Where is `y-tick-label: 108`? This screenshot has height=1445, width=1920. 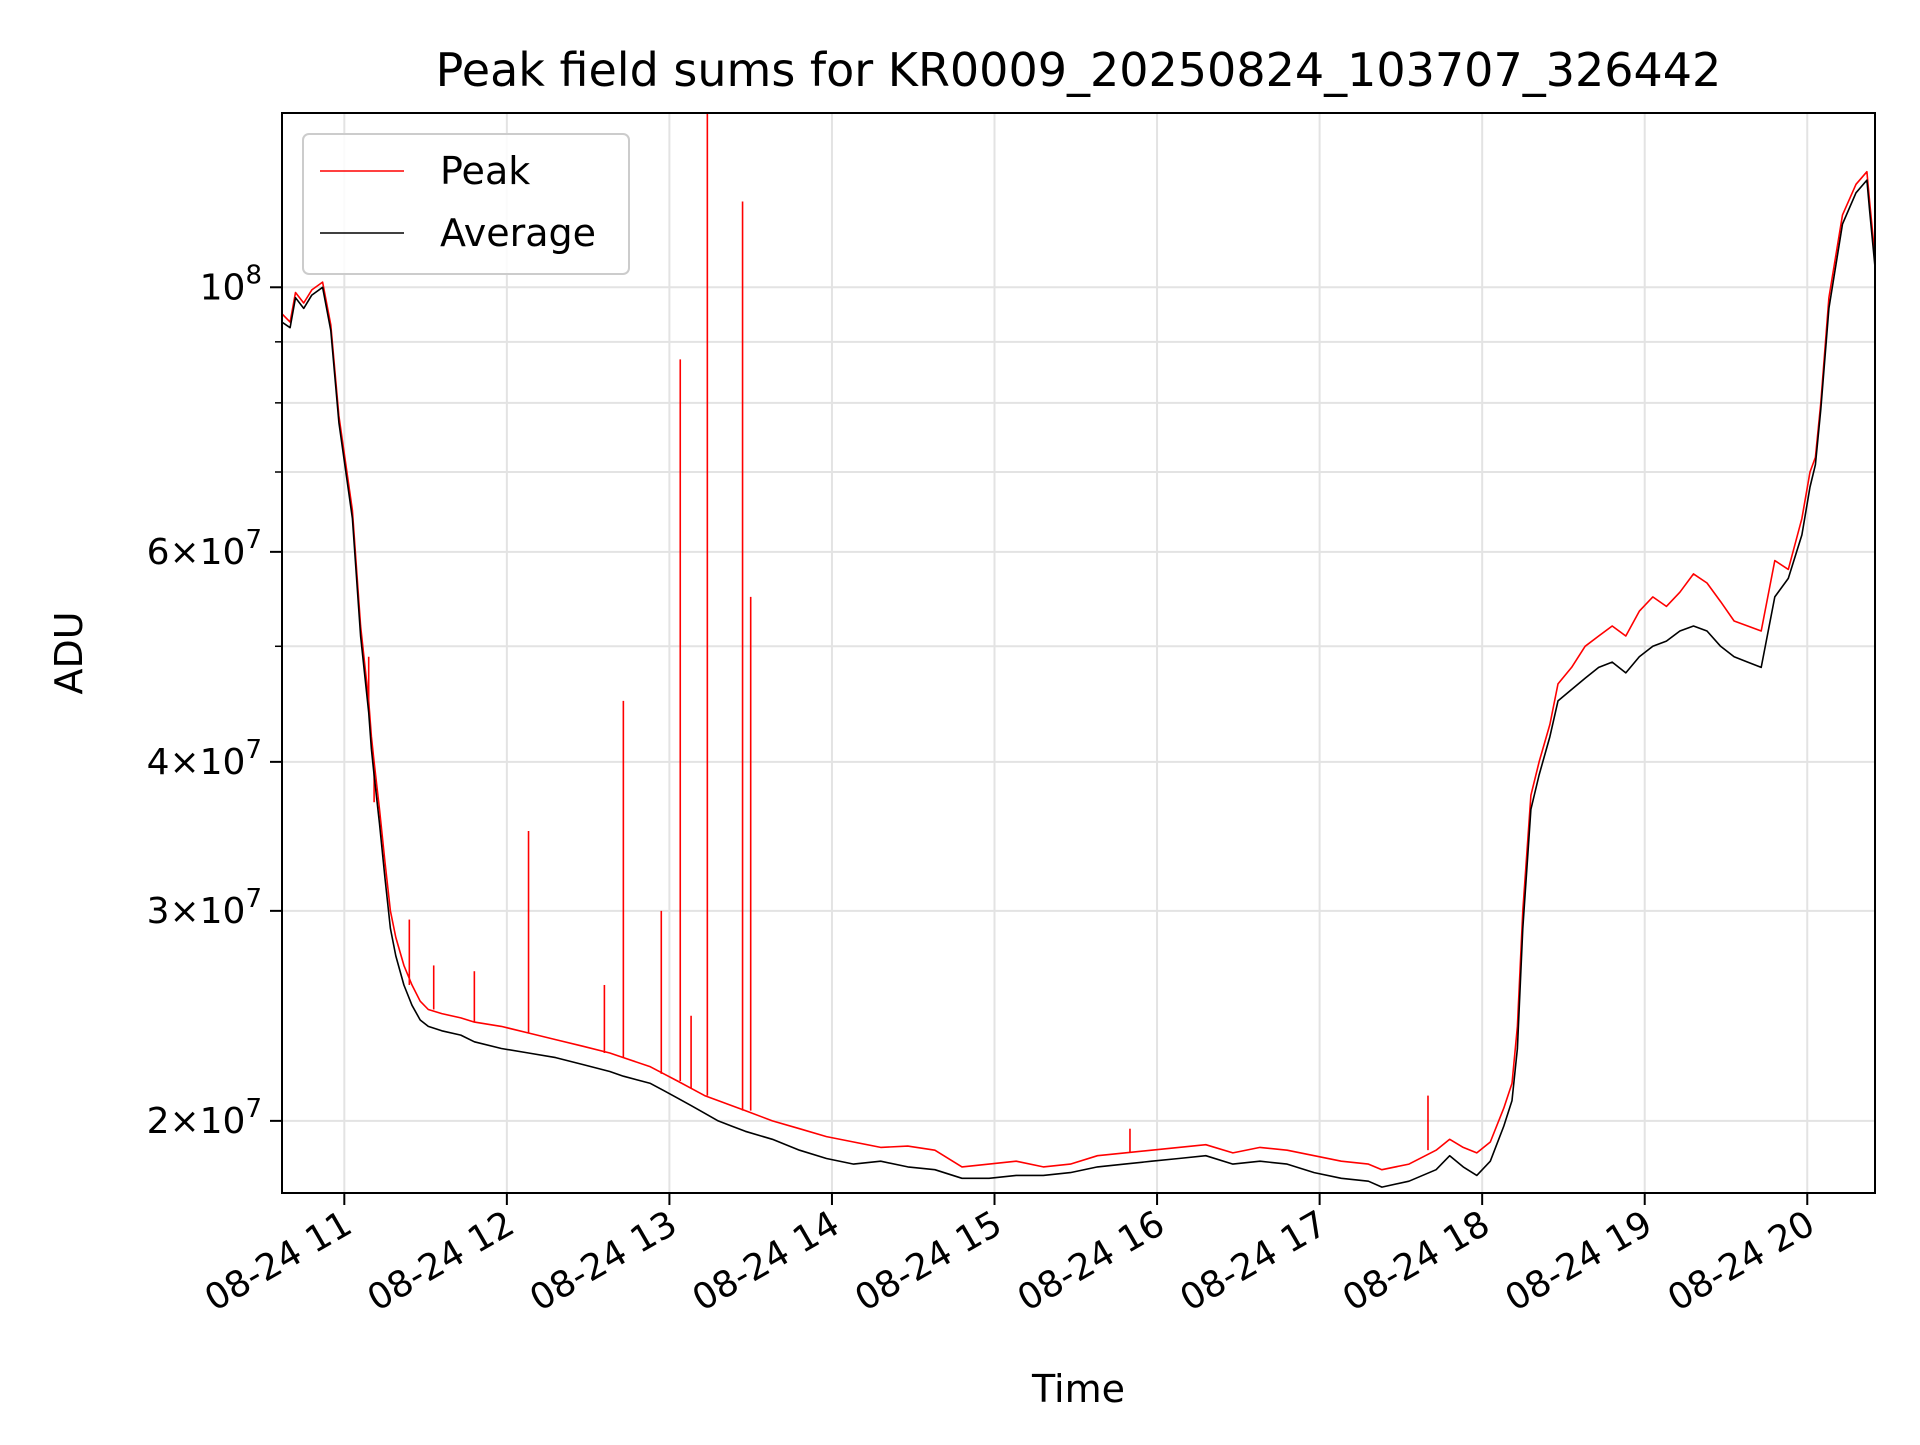
y-tick-label: 108 is located at coordinates (231, 284).